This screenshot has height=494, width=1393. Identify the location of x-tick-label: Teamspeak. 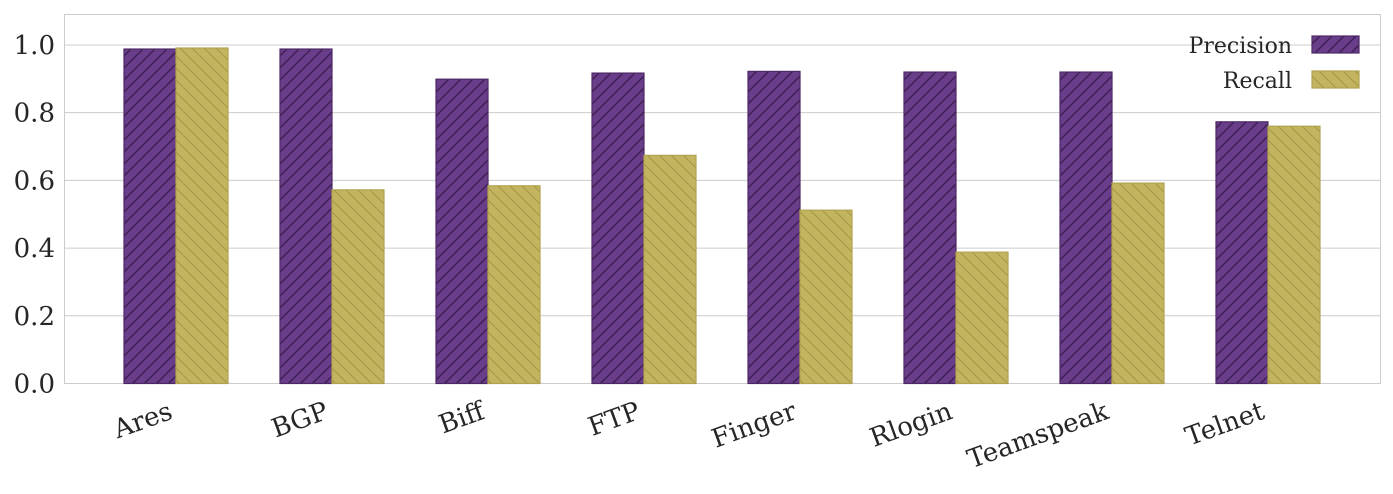
(1038, 435).